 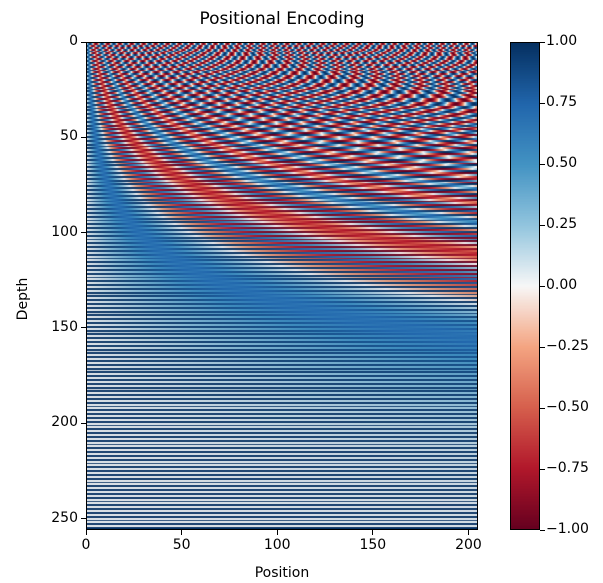 What do you see at coordinates (86, 545) in the screenshot?
I see `x-tick-label: 0` at bounding box center [86, 545].